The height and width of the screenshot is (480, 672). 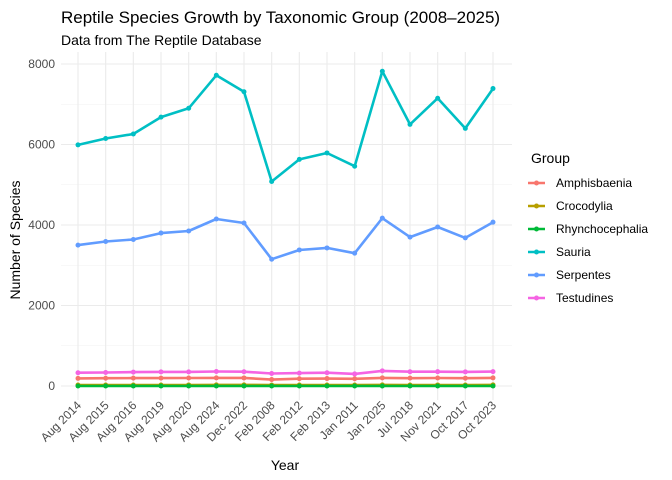 I want to click on y-tick-label: 6000, so click(x=41, y=145).